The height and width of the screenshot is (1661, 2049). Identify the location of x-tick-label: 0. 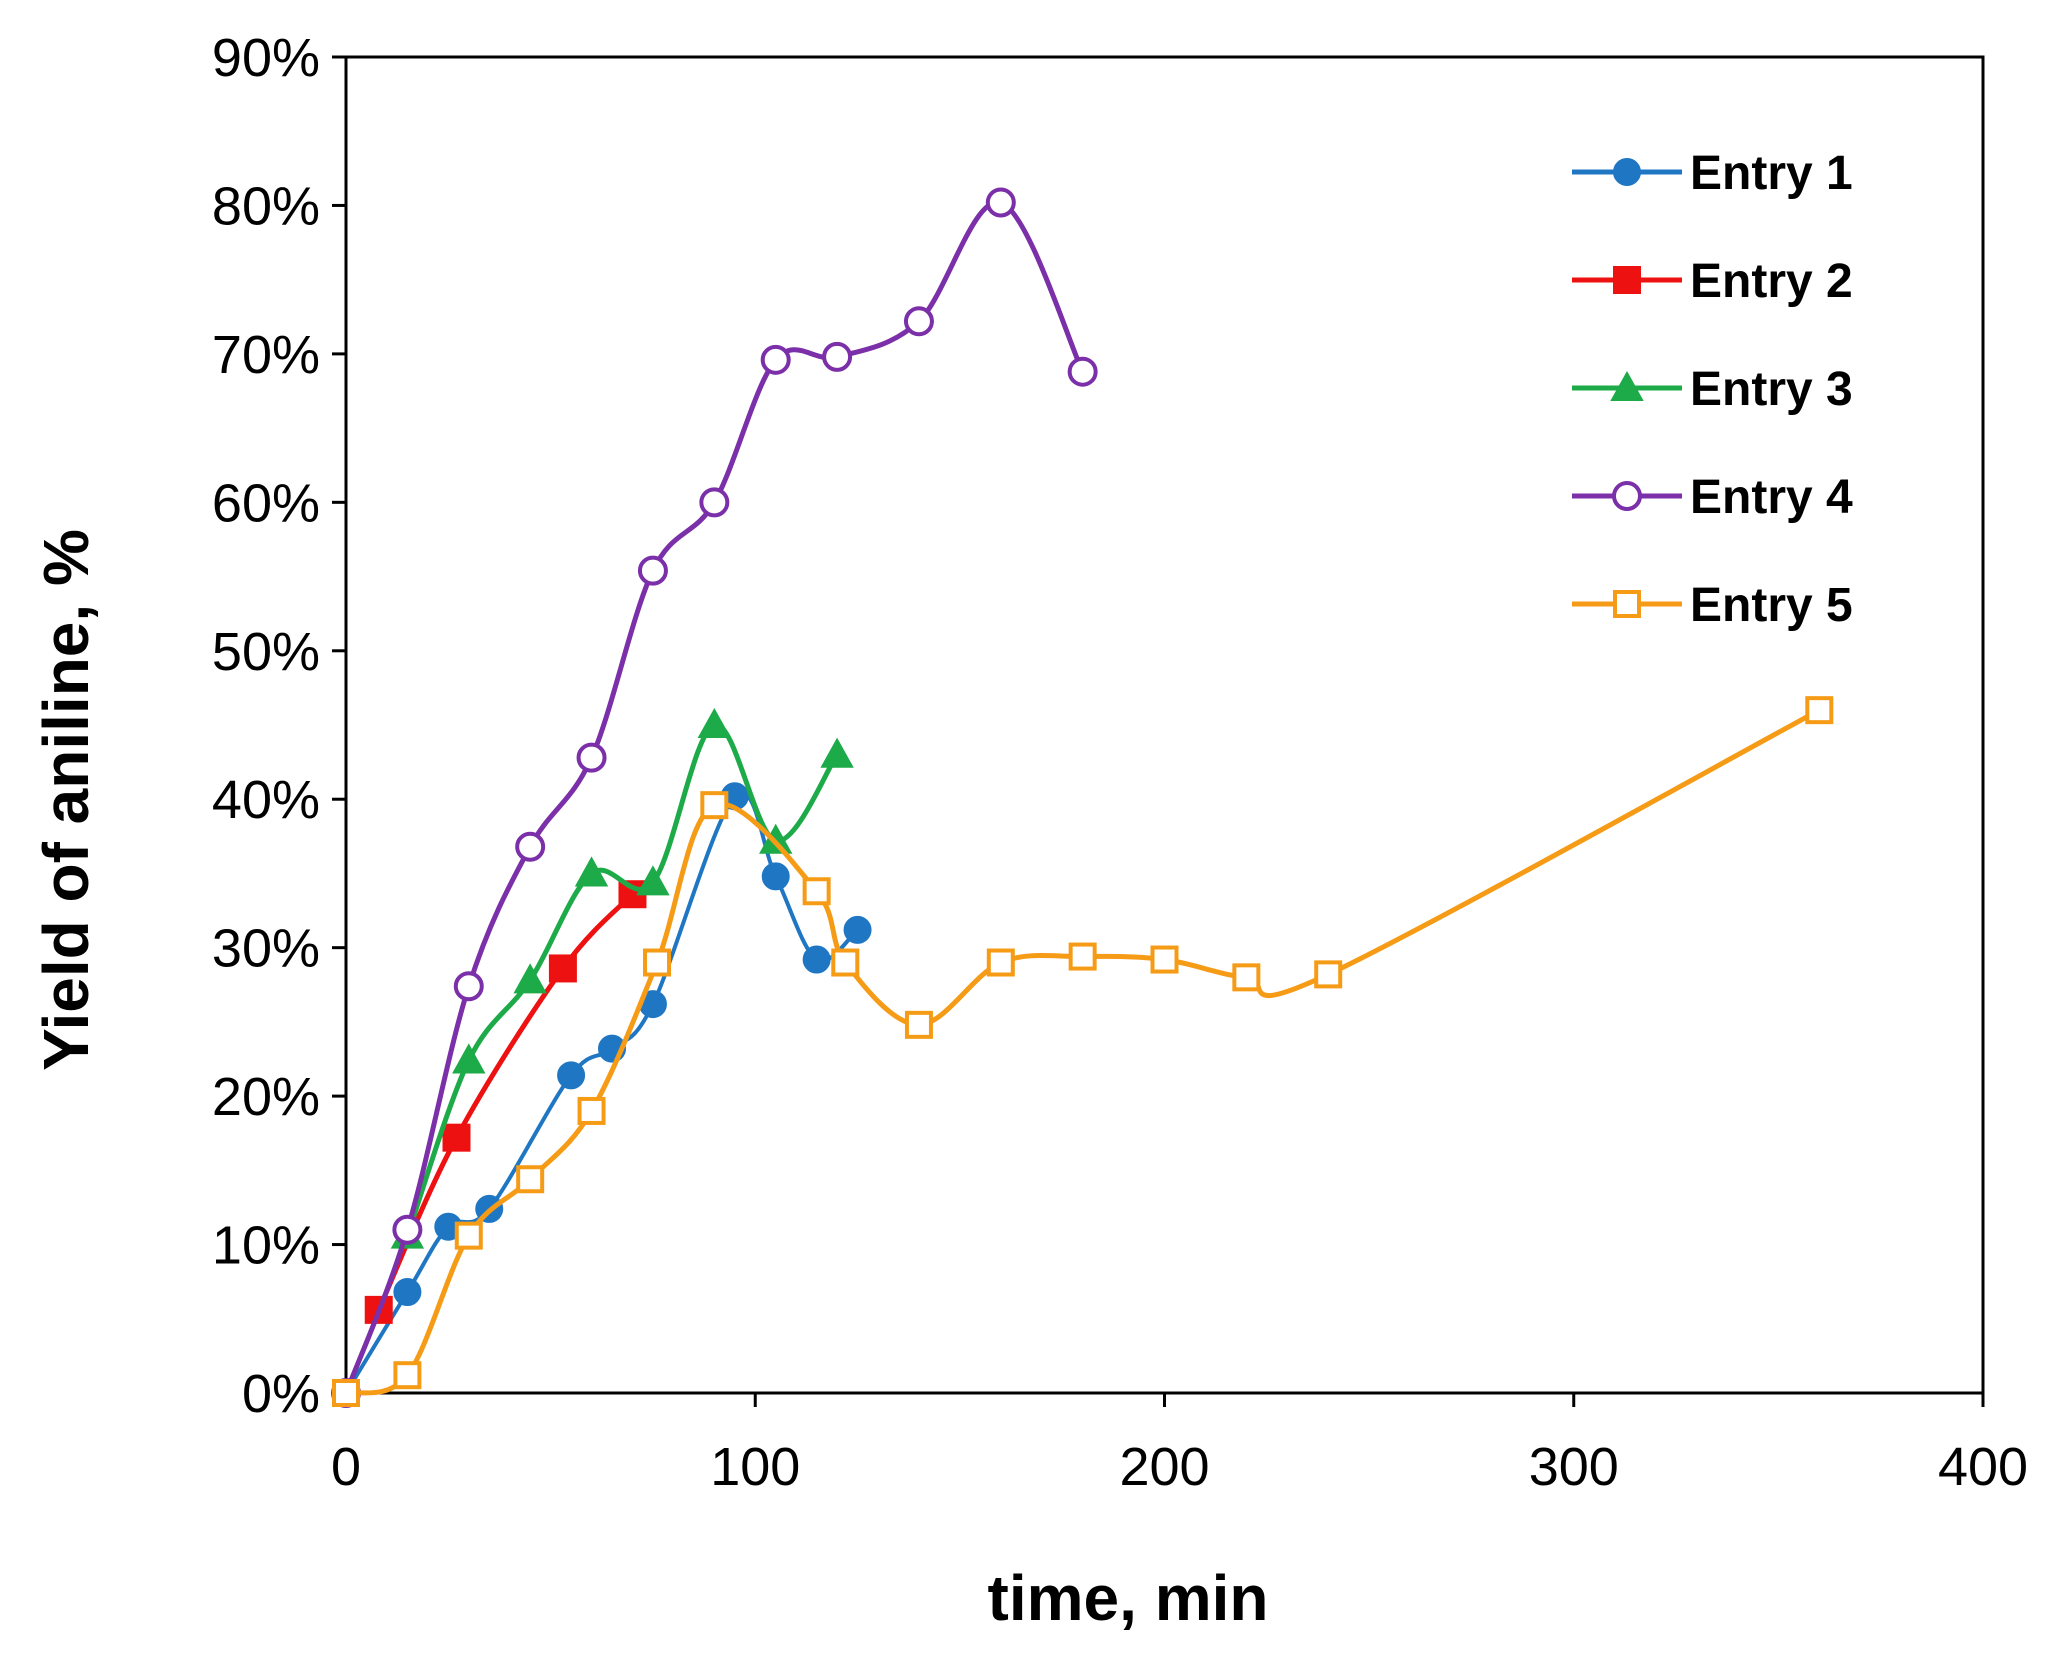
(346, 1467).